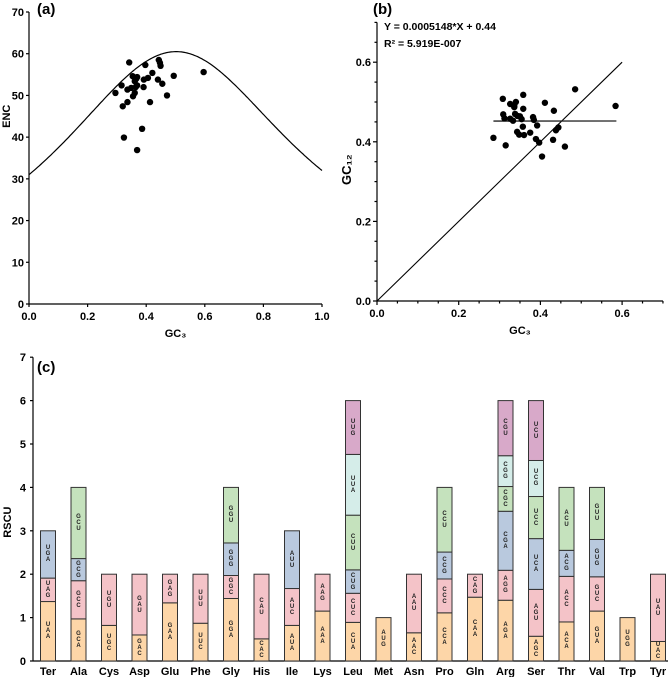  I want to click on bar-segment-uga, so click(48, 554).